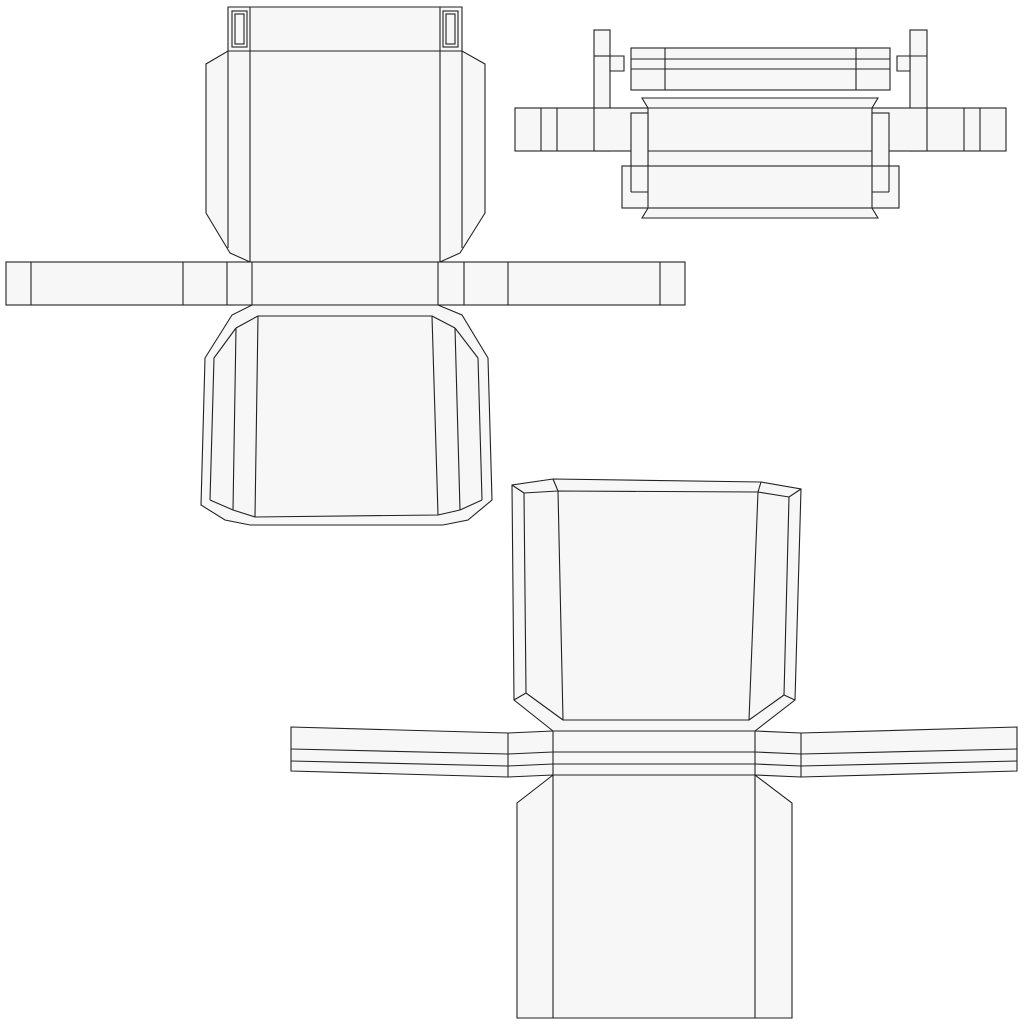  What do you see at coordinates (345, 156) in the screenshot?
I see `upper-panel` at bounding box center [345, 156].